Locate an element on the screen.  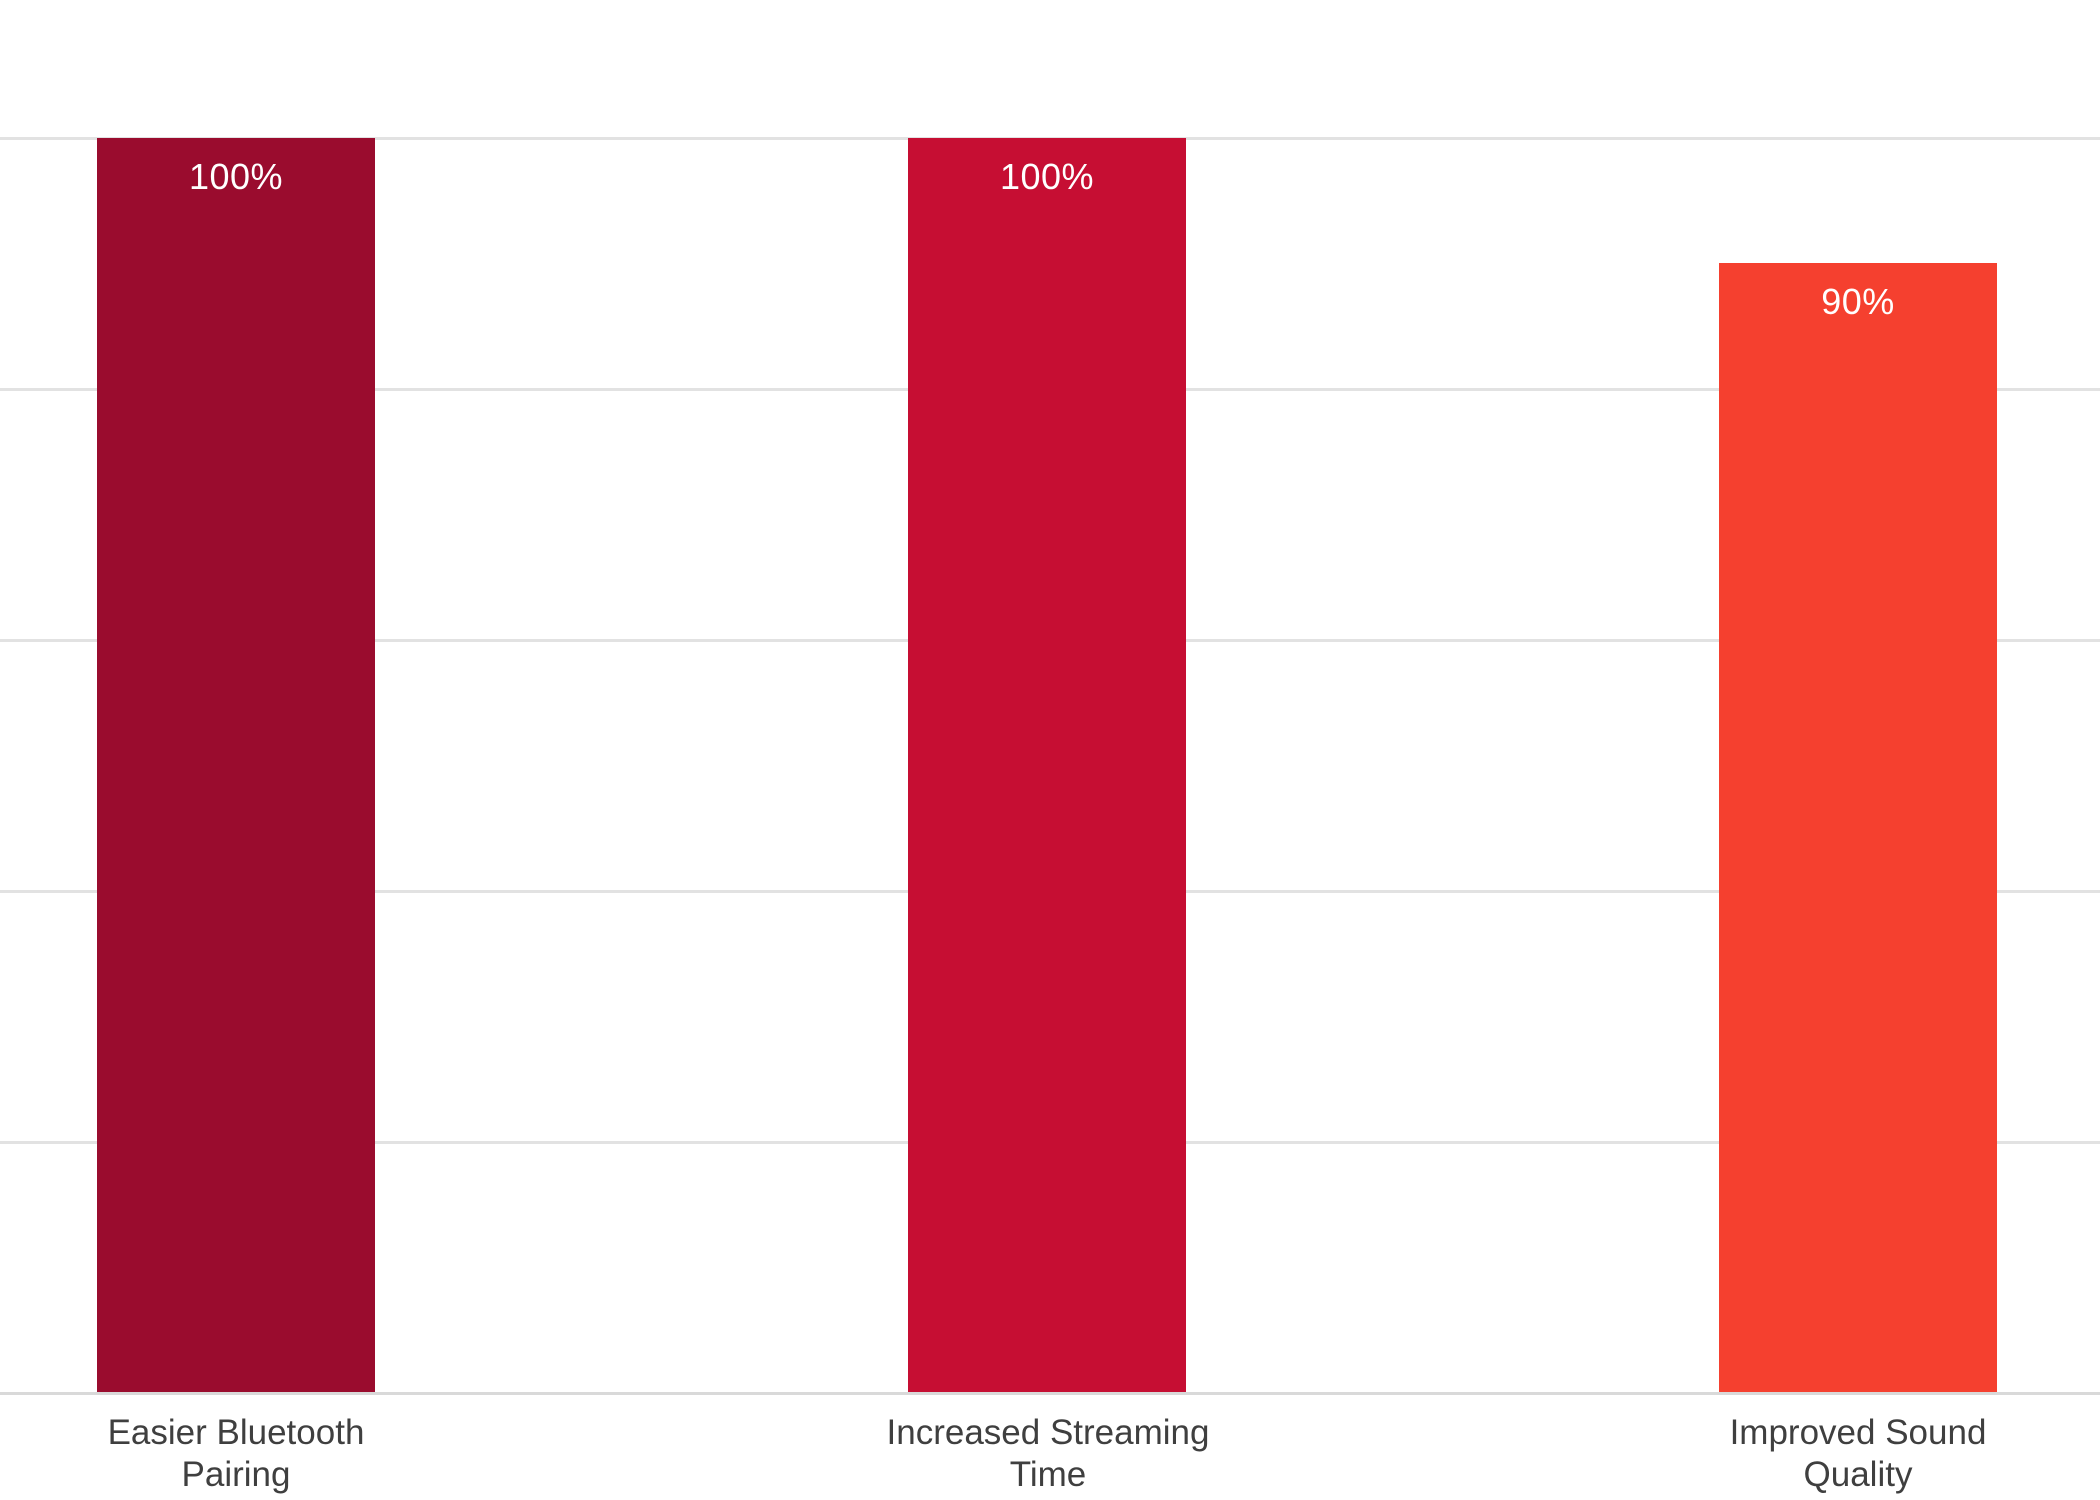
bar-increased-streaming-time: 100% is located at coordinates (1047, 765).